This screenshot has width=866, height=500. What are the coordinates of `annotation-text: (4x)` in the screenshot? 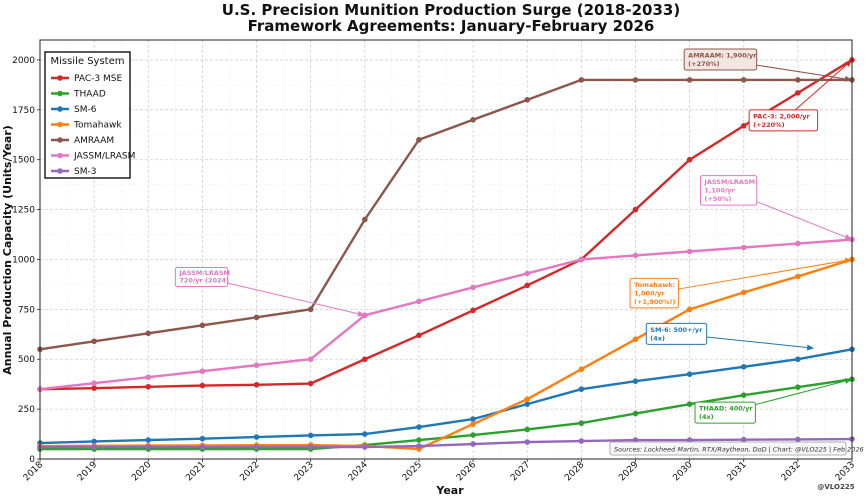 It's located at (657, 338).